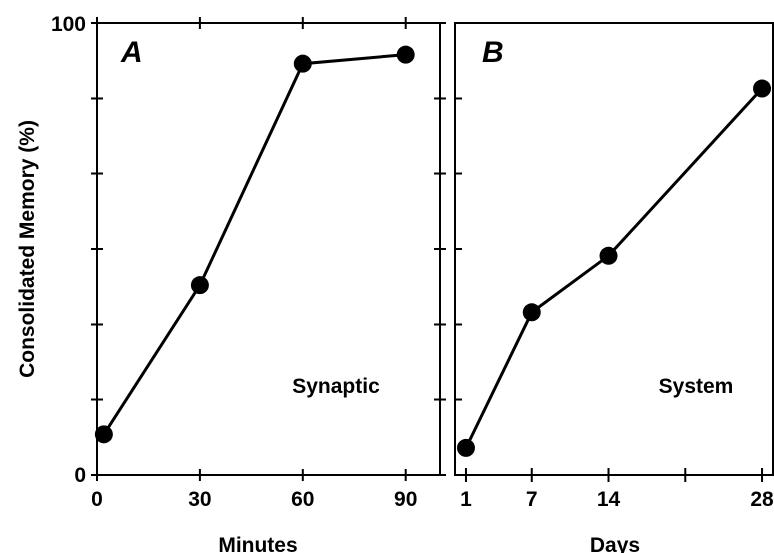 Image resolution: width=774 pixels, height=553 pixels. What do you see at coordinates (466, 499) in the screenshot?
I see `panel-b-x-tick-label: 1` at bounding box center [466, 499].